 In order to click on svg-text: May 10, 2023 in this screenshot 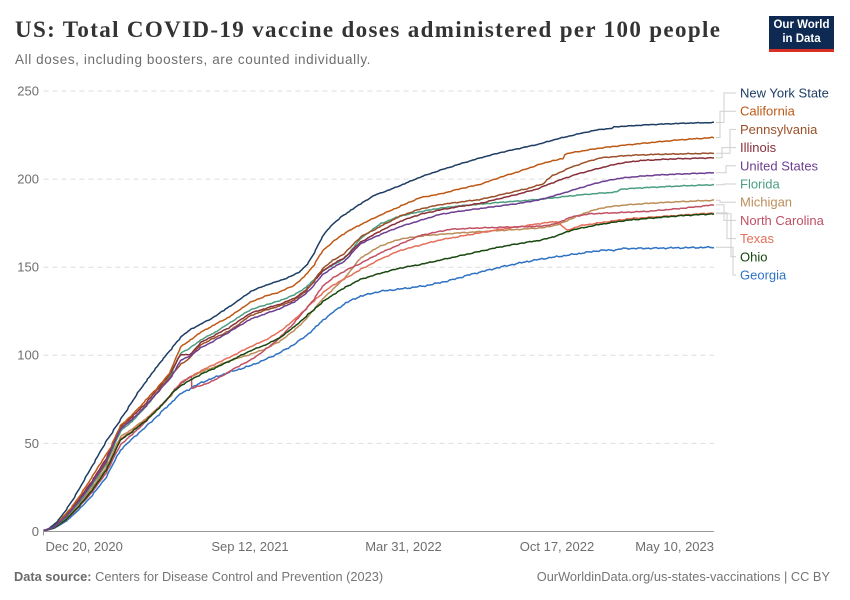, I will do `click(674, 546)`.